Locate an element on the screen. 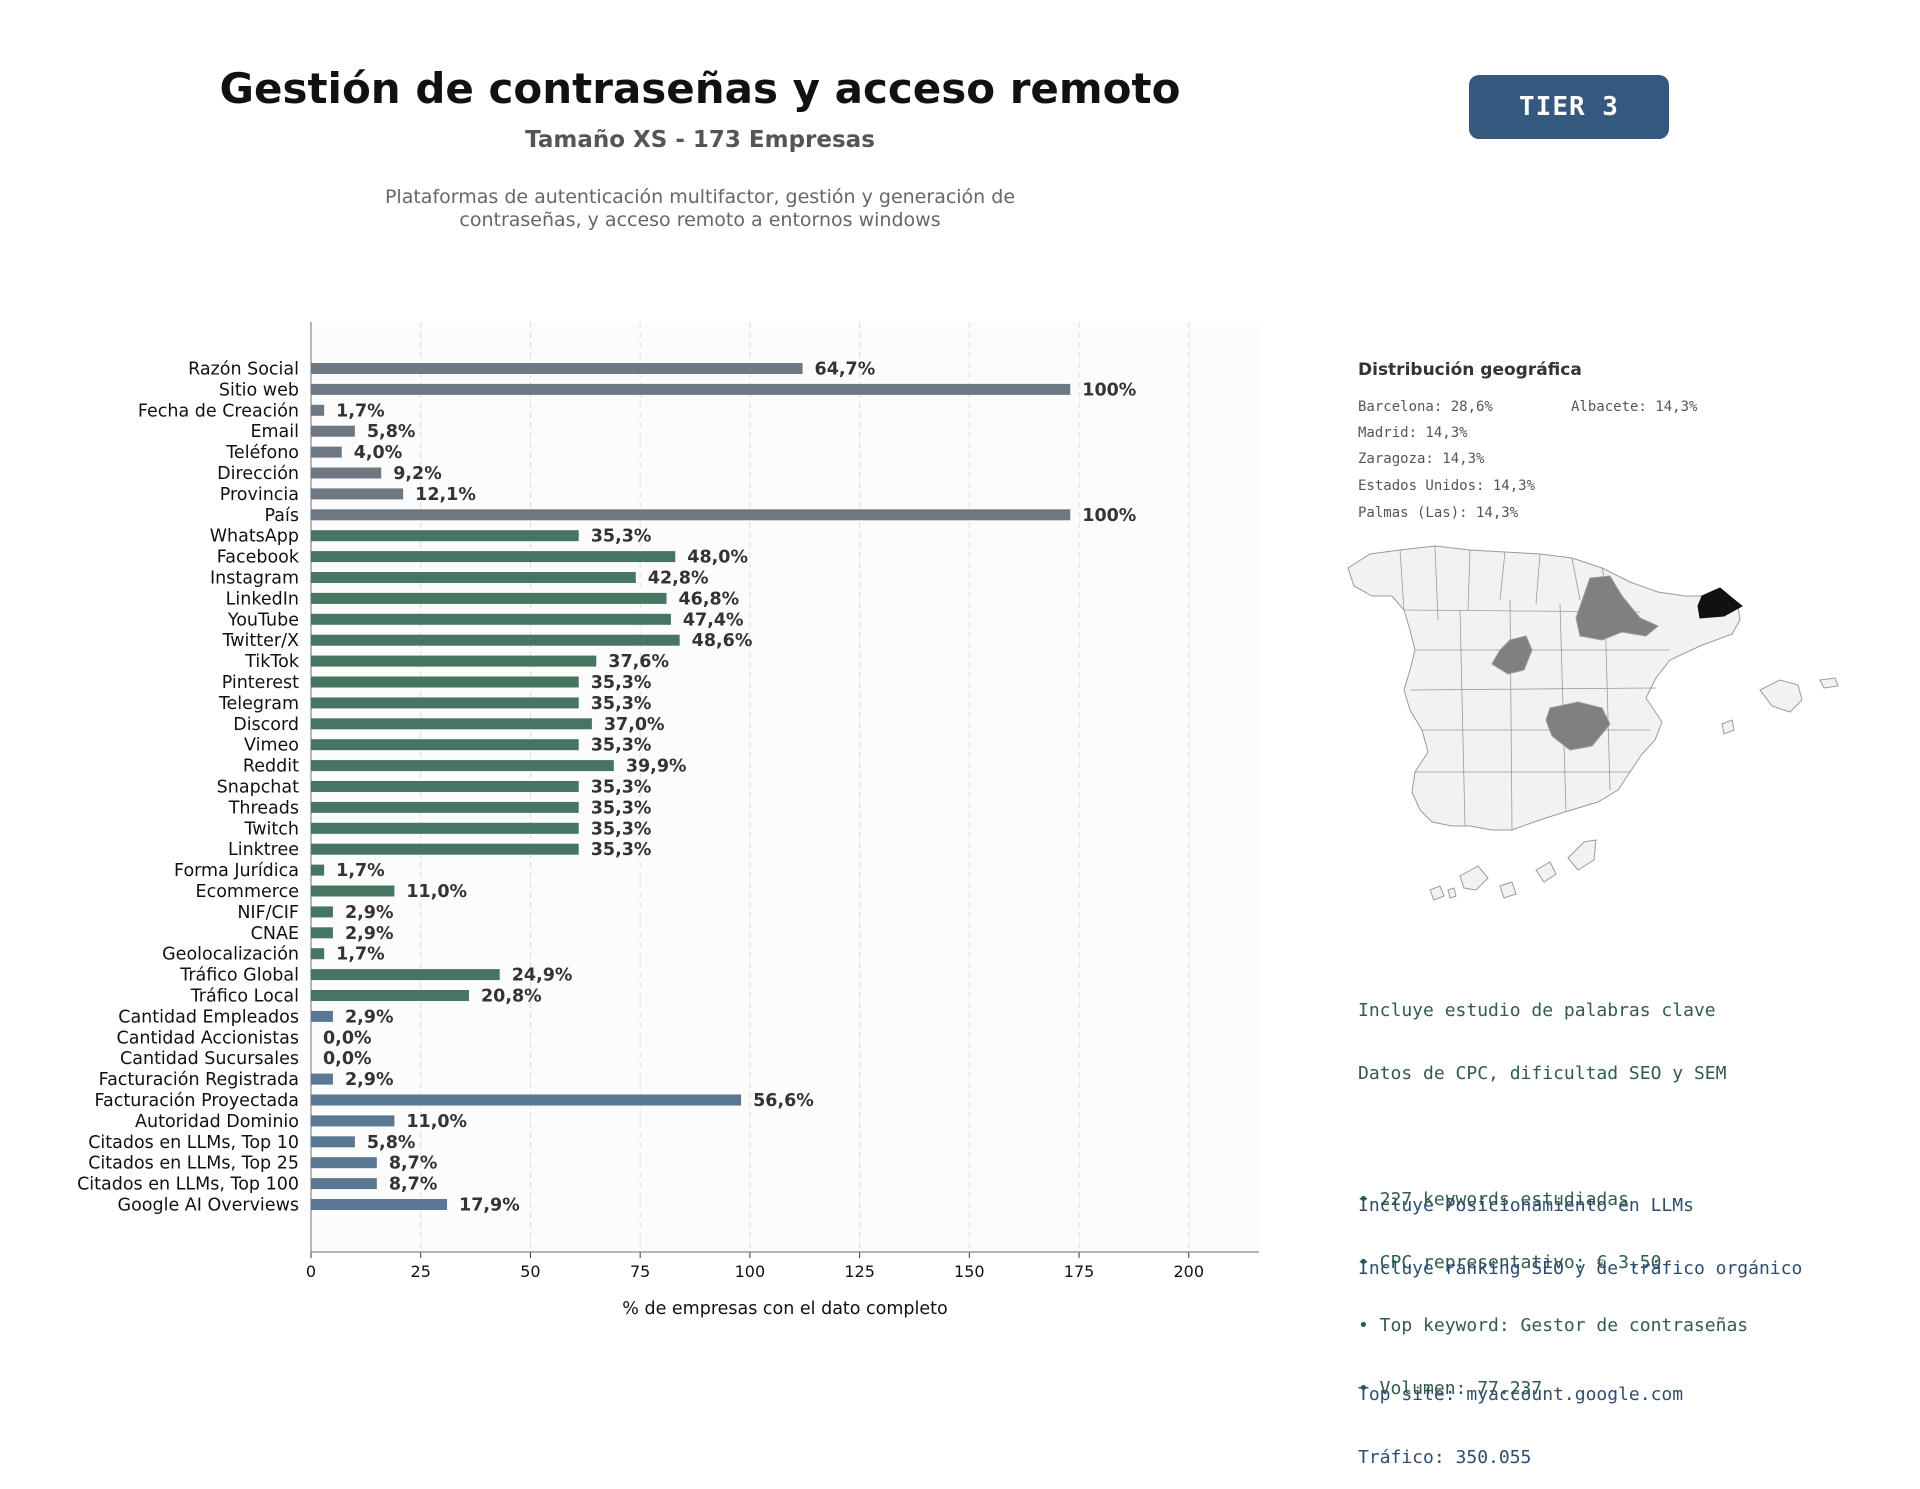  category-label: Ecommerce is located at coordinates (247, 892).